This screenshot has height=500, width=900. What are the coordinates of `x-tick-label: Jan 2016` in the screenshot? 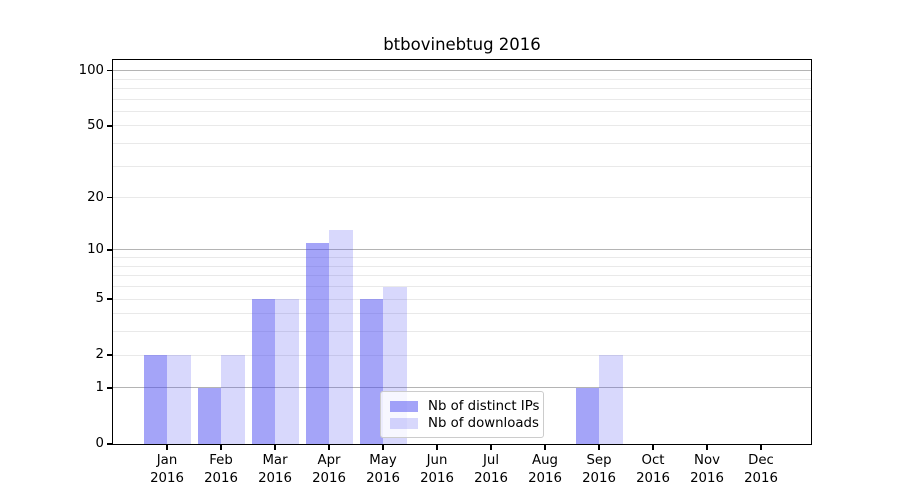 It's located at (167, 469).